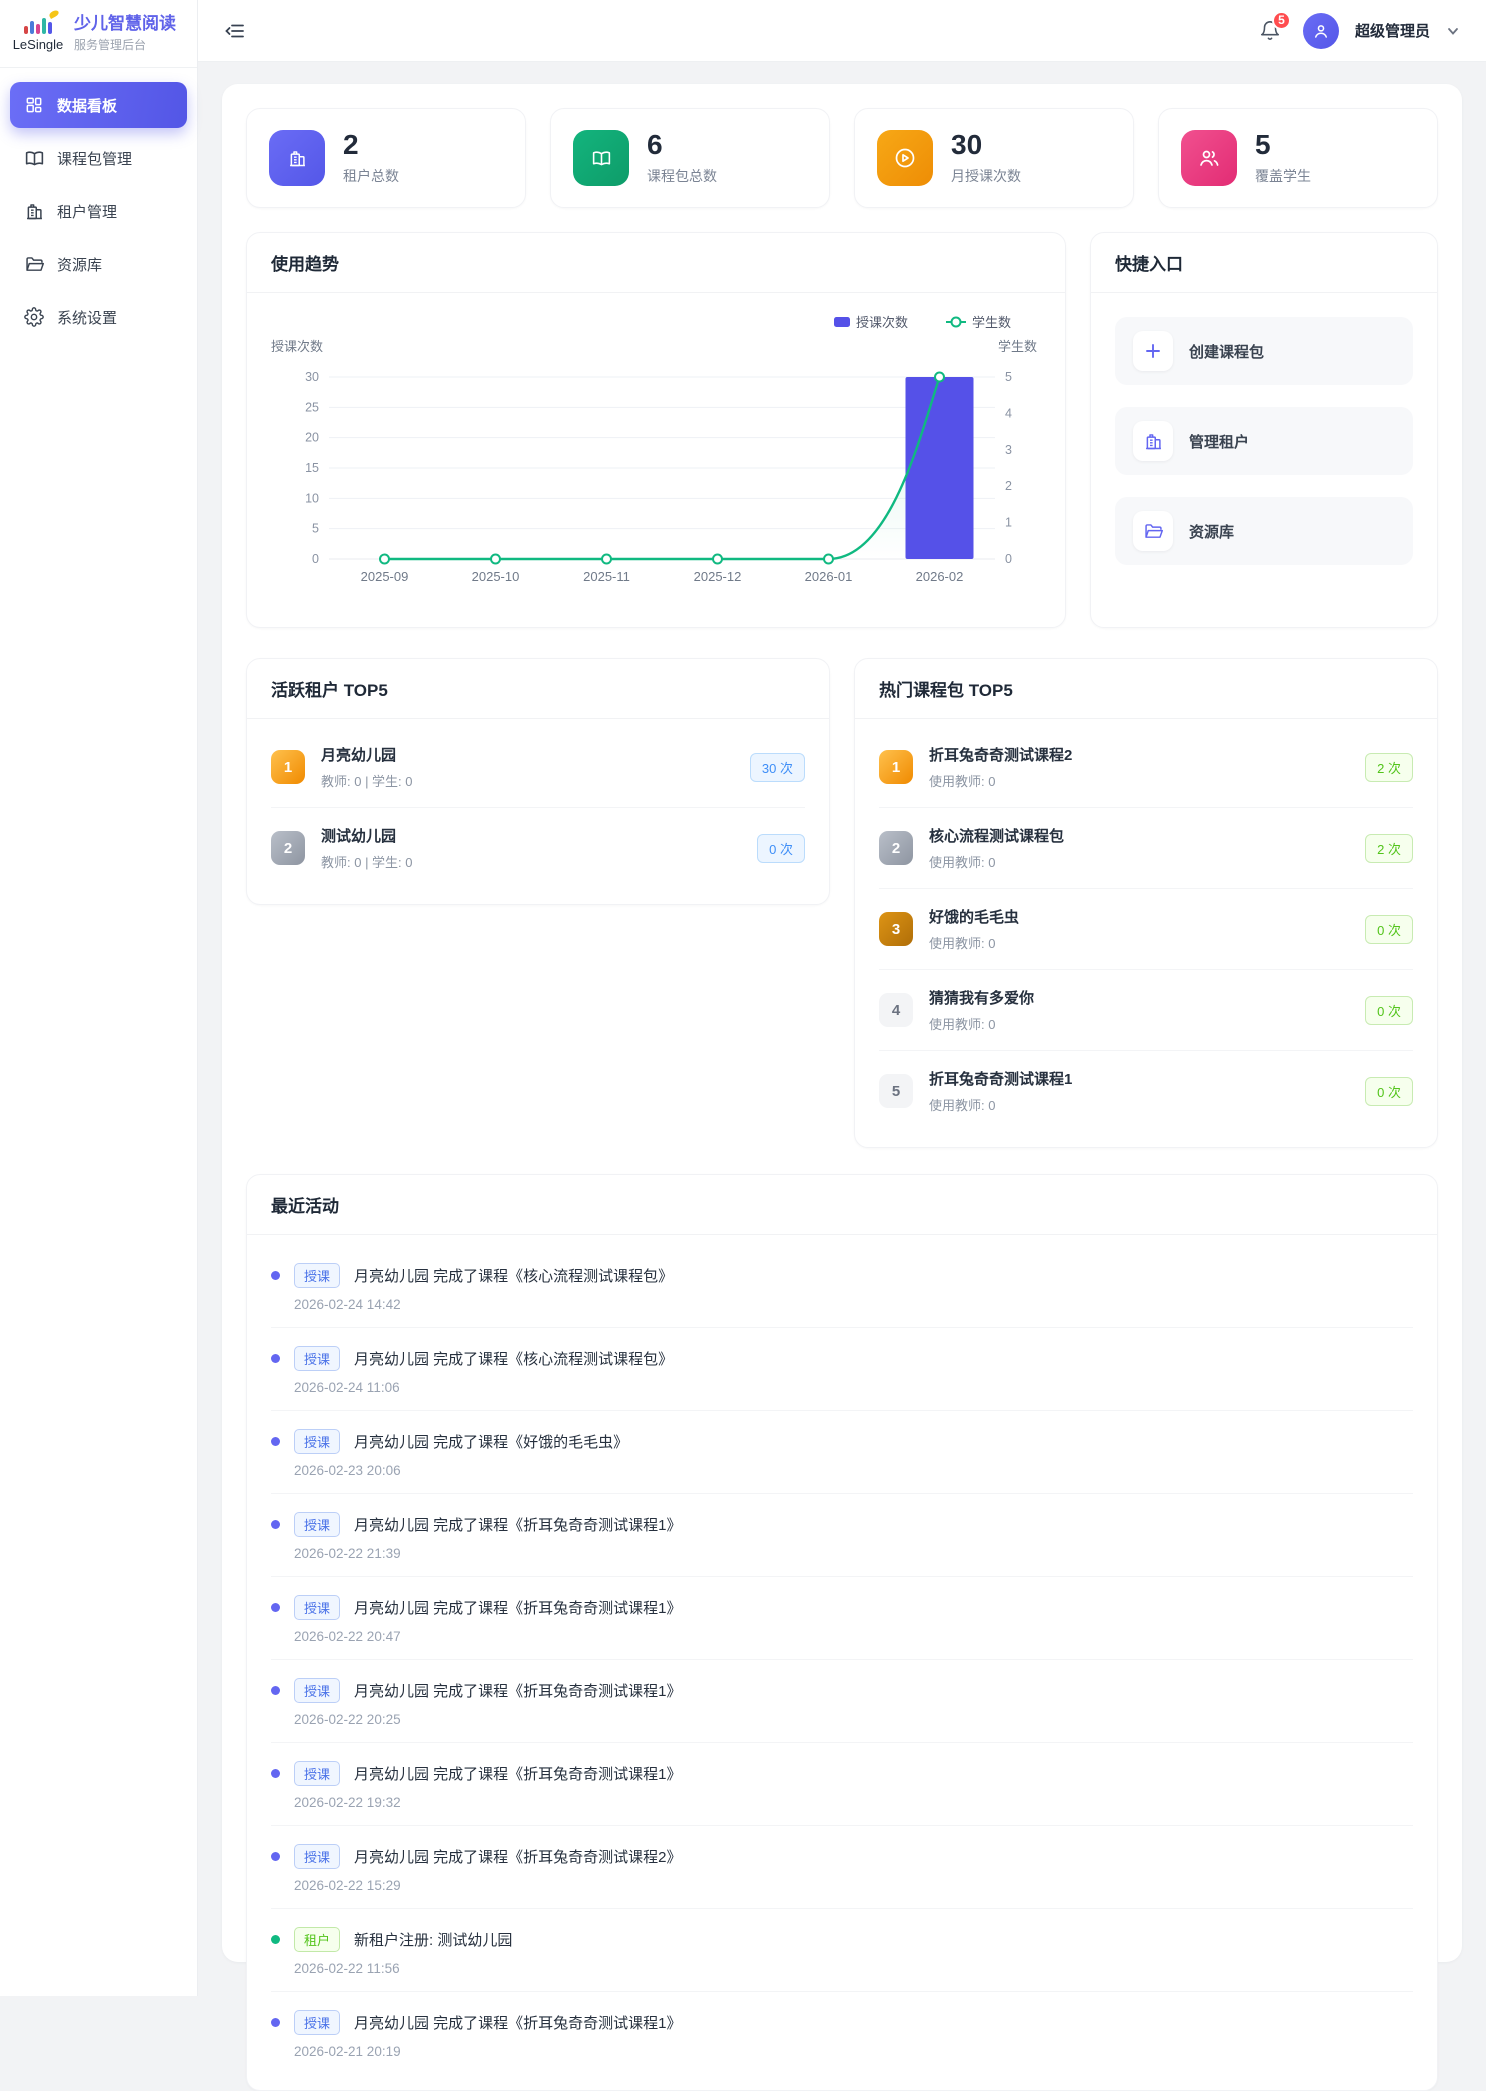 Image resolution: width=1486 pixels, height=2091 pixels. I want to click on folder-icon, so click(34, 264).